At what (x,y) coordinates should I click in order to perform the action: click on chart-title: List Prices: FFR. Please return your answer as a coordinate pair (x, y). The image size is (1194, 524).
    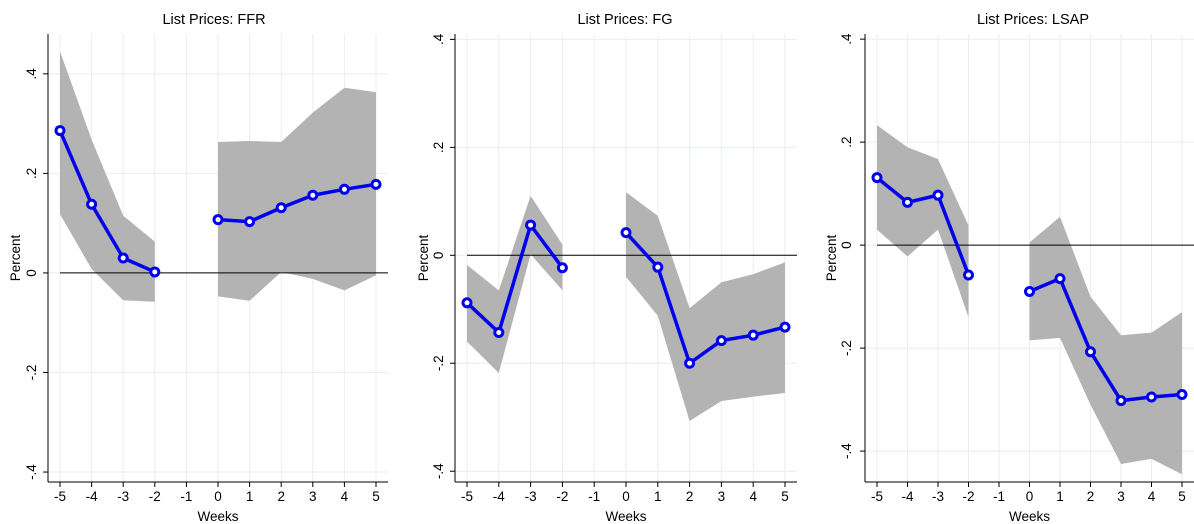
    Looking at the image, I should click on (213, 20).